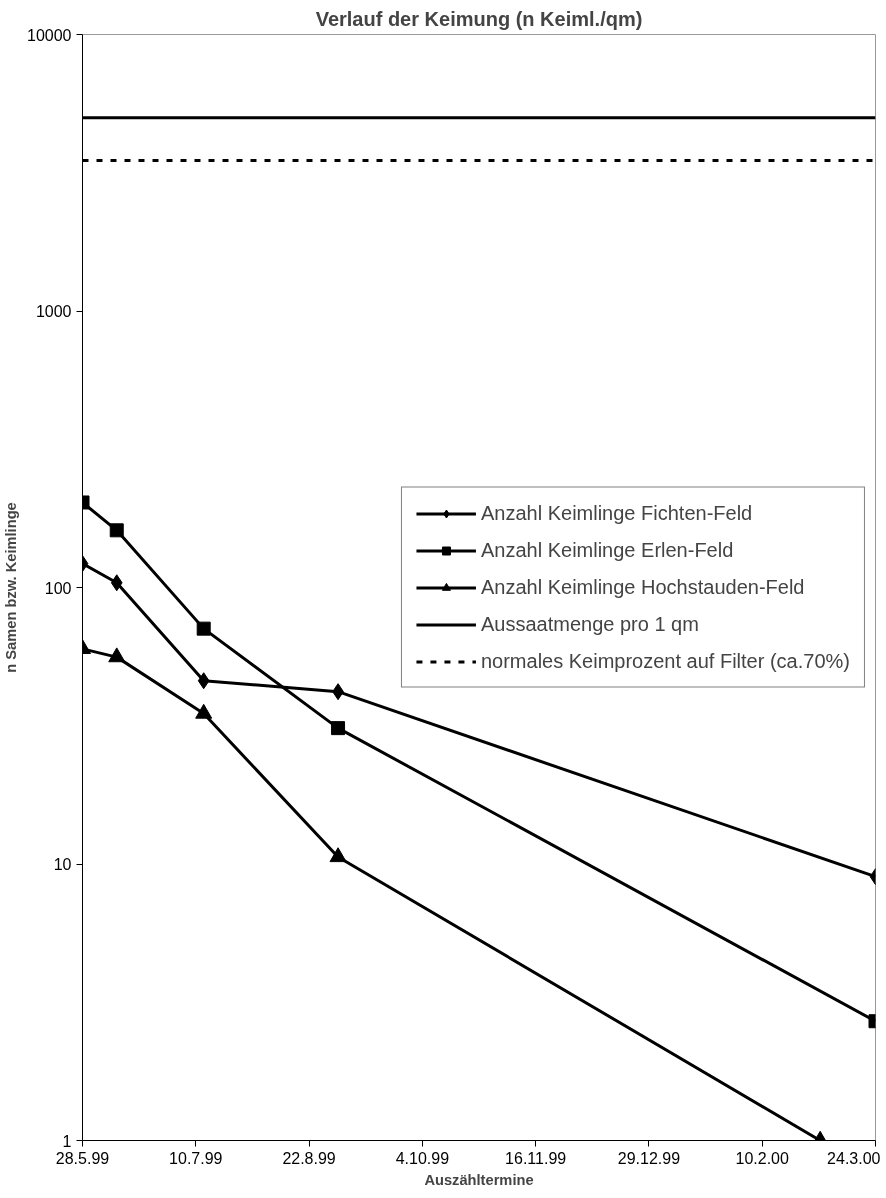 This screenshot has height=1198, width=886. Describe the element at coordinates (196, 1158) in the screenshot. I see `x-tick-label: 10.7.99` at that location.